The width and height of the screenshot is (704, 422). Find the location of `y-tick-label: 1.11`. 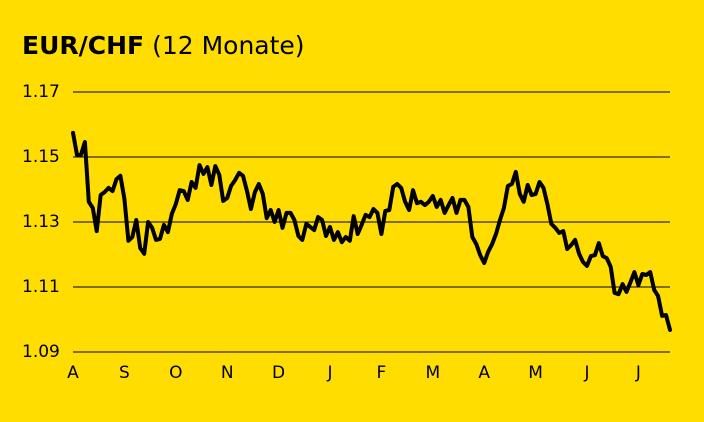

y-tick-label: 1.11 is located at coordinates (41, 287).